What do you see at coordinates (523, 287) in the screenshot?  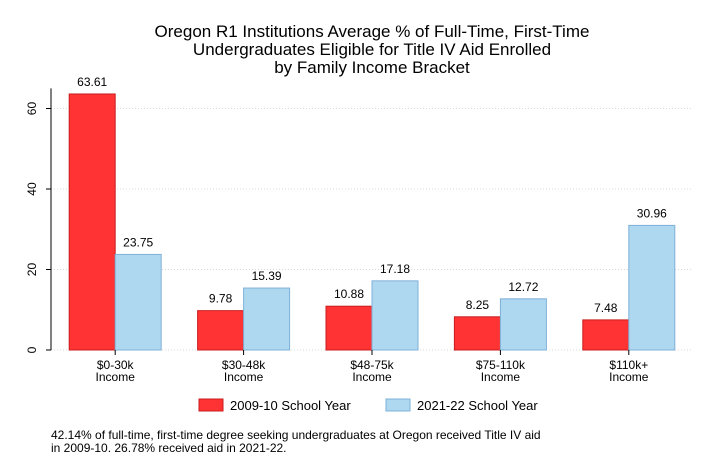 I see `value-label-2-4: 12.72` at bounding box center [523, 287].